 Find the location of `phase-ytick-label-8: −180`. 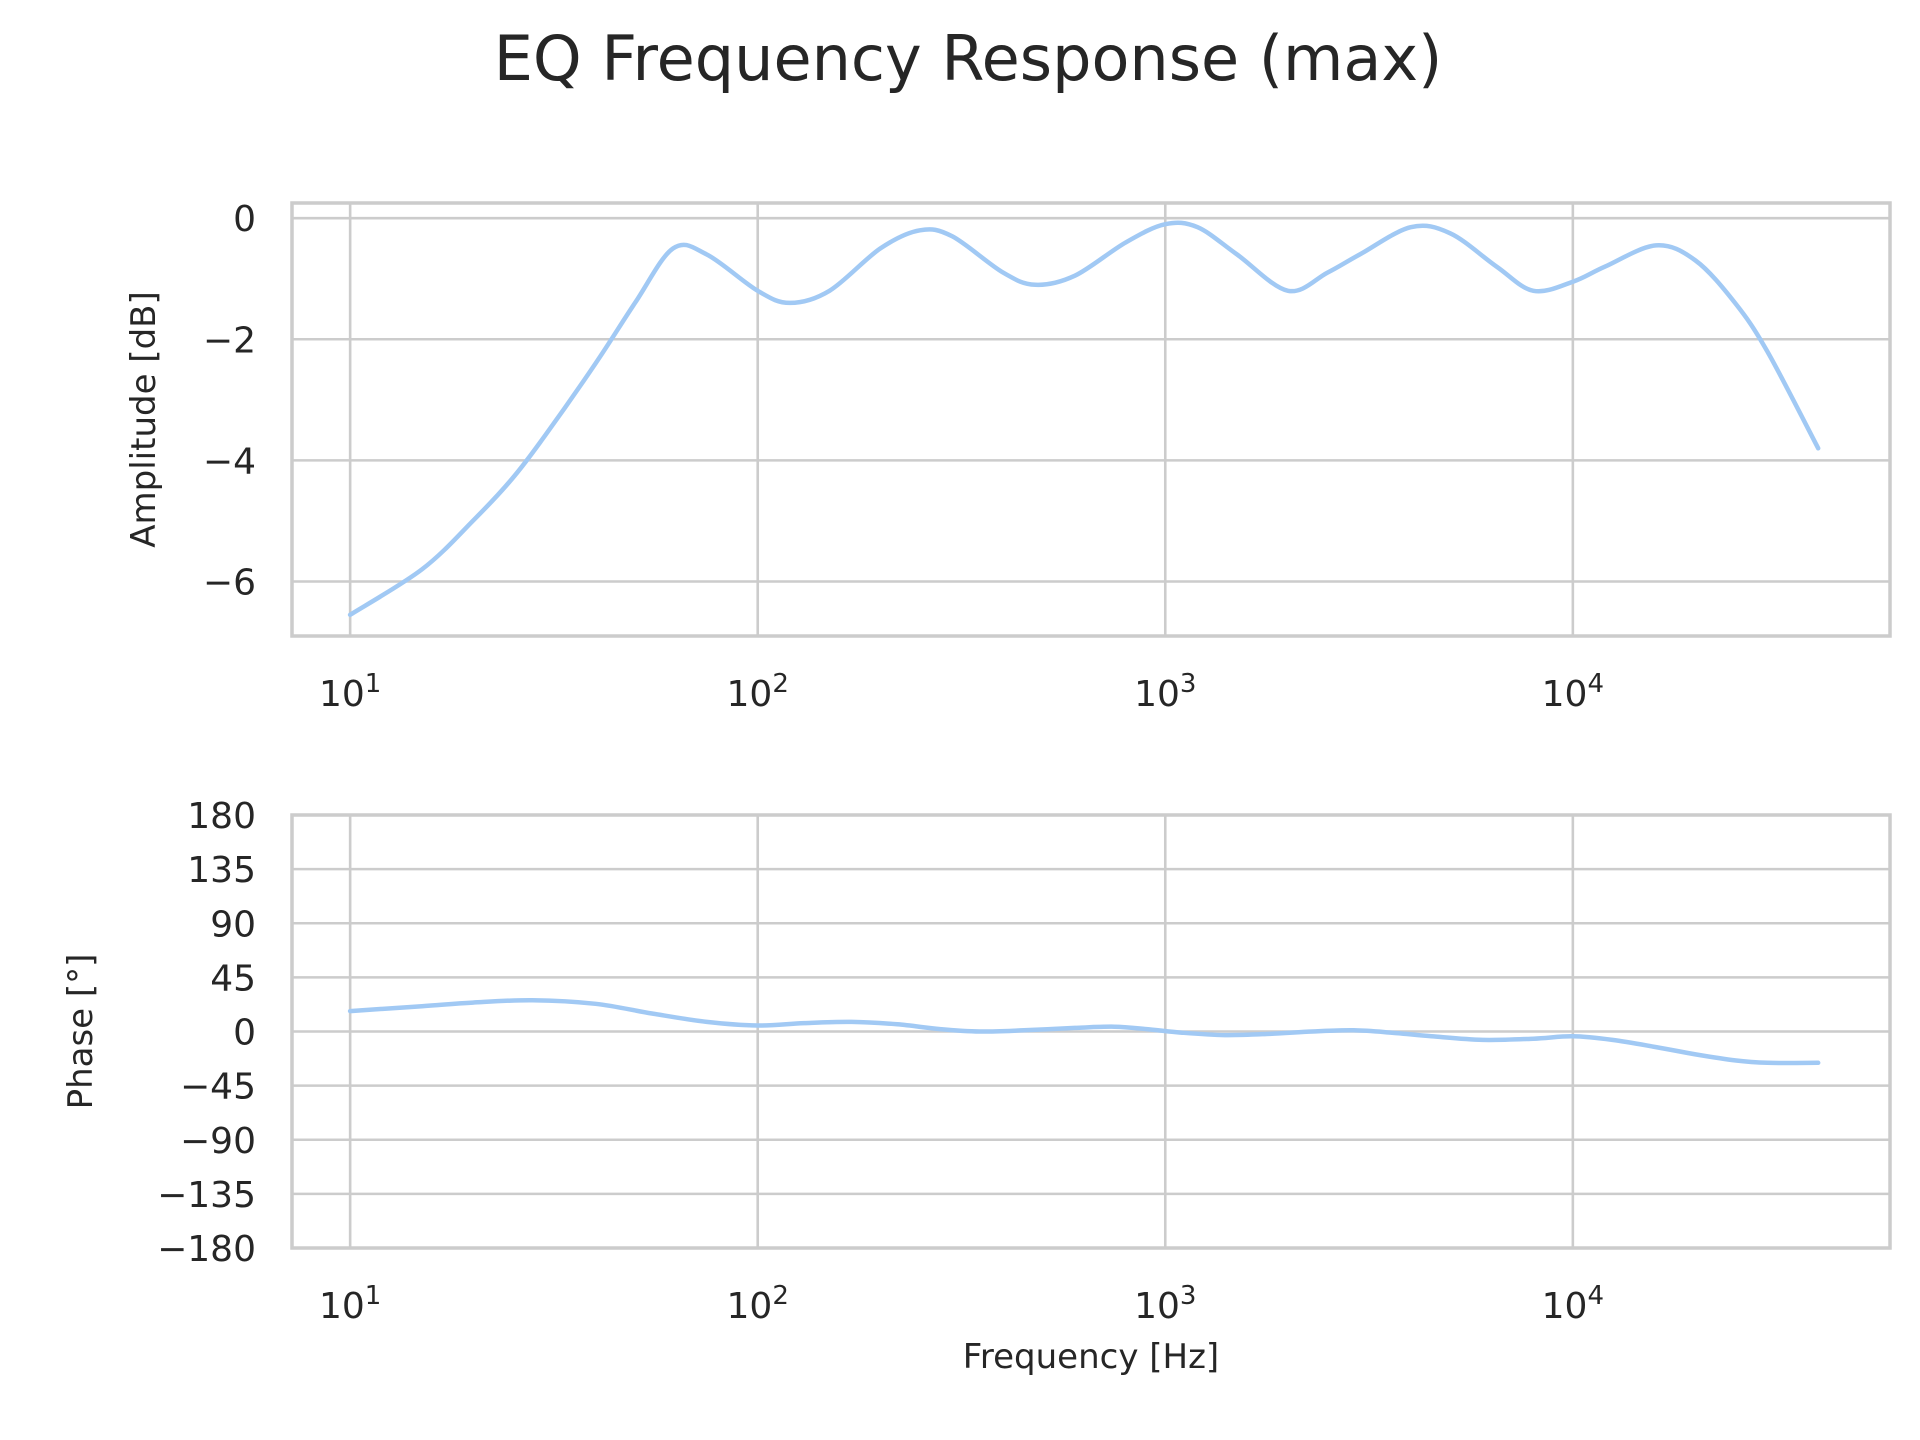

phase-ytick-label-8: −180 is located at coordinates (206, 1249).